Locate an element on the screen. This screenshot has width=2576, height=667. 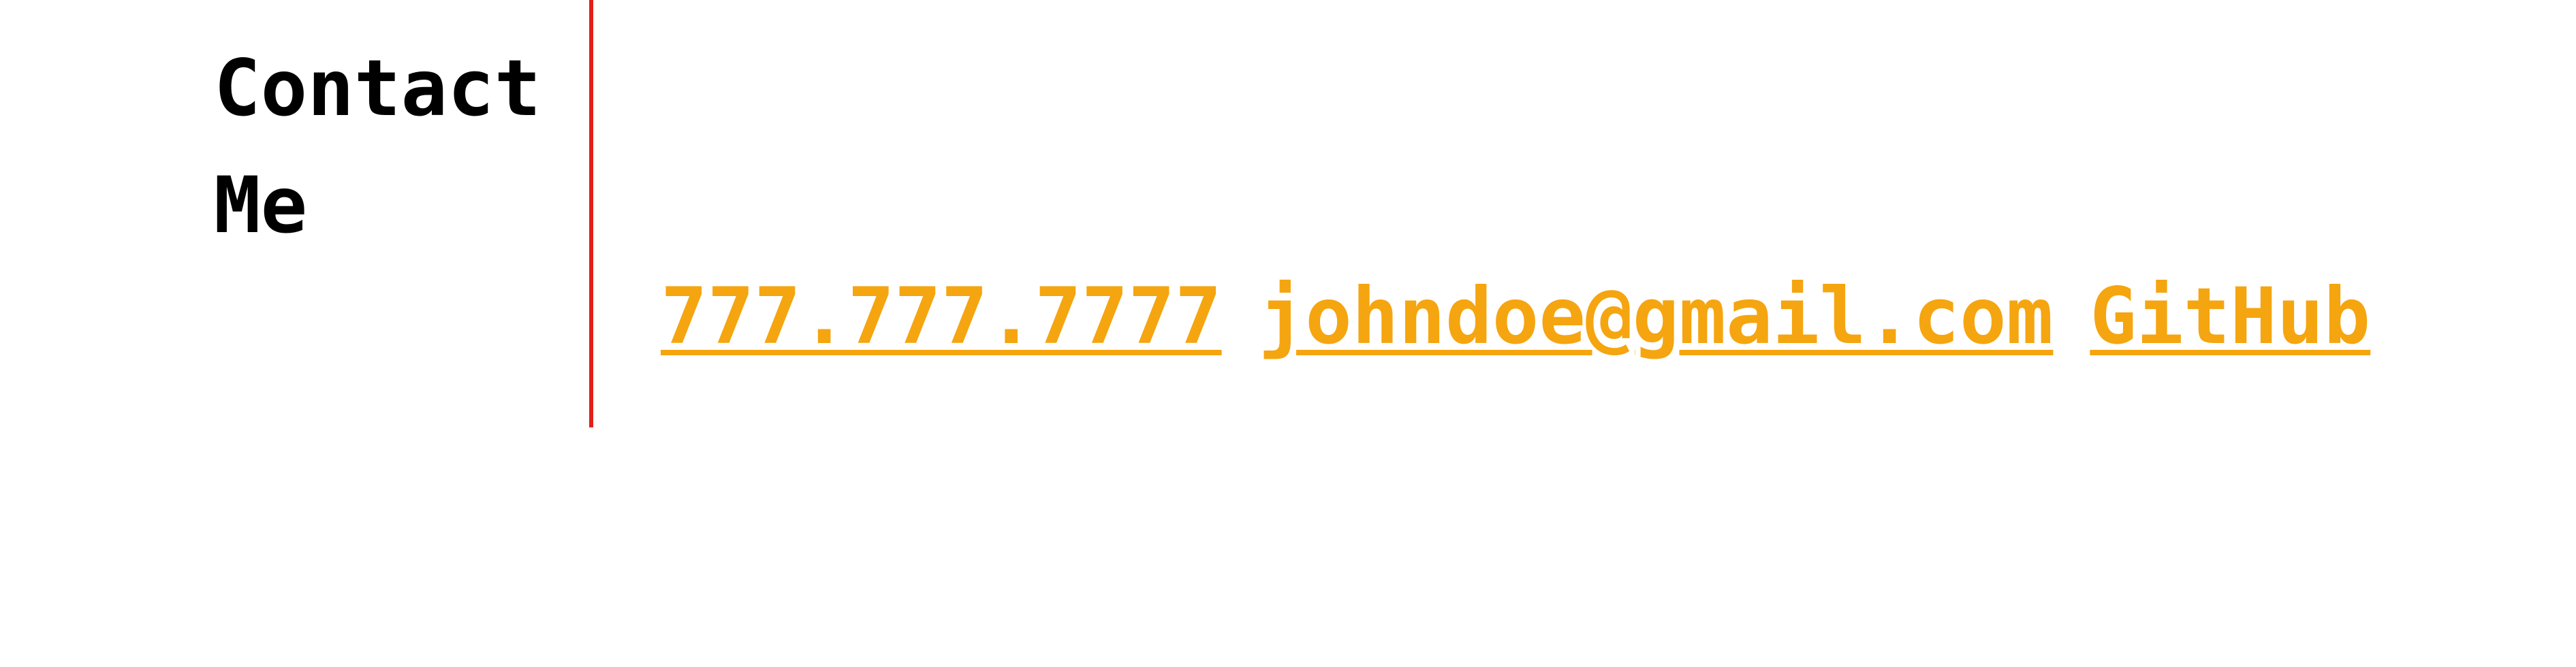
email-link: johndoe@gmail.com is located at coordinates (1656, 315).